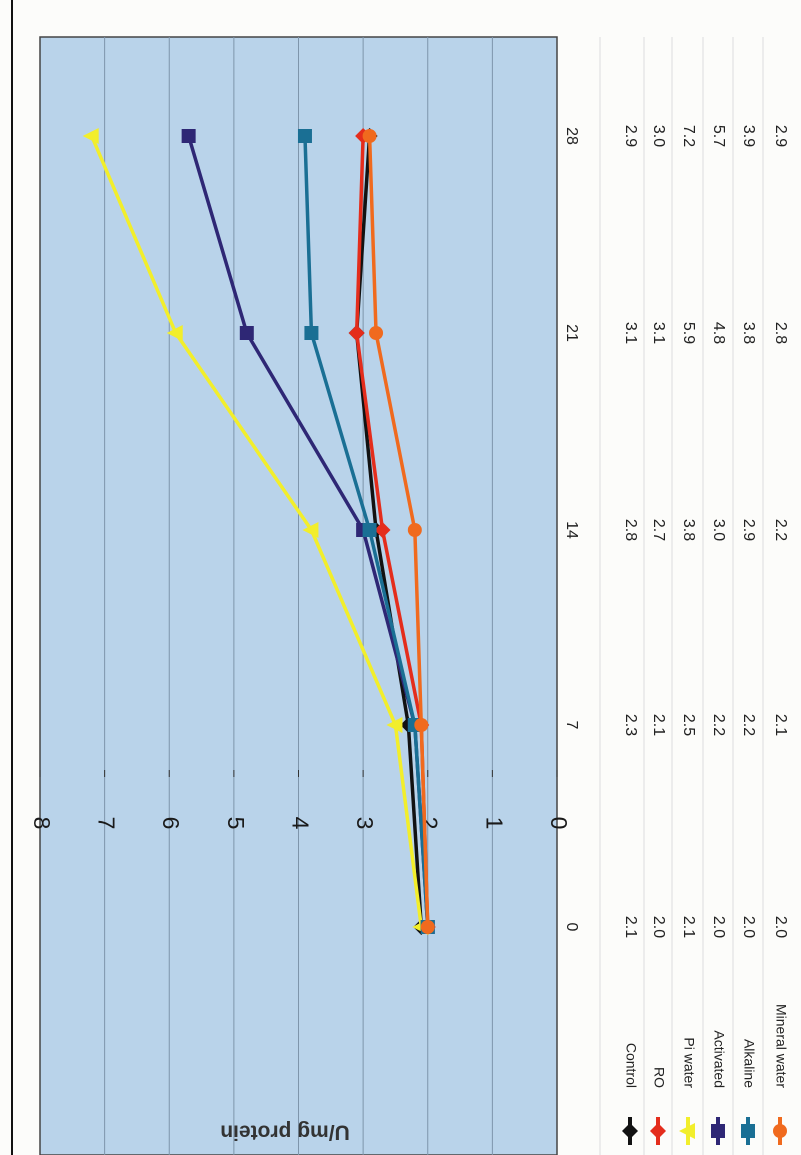 The image size is (801, 1155). Describe the element at coordinates (688, 1091) in the screenshot. I see `legend-item: Pi water` at that location.